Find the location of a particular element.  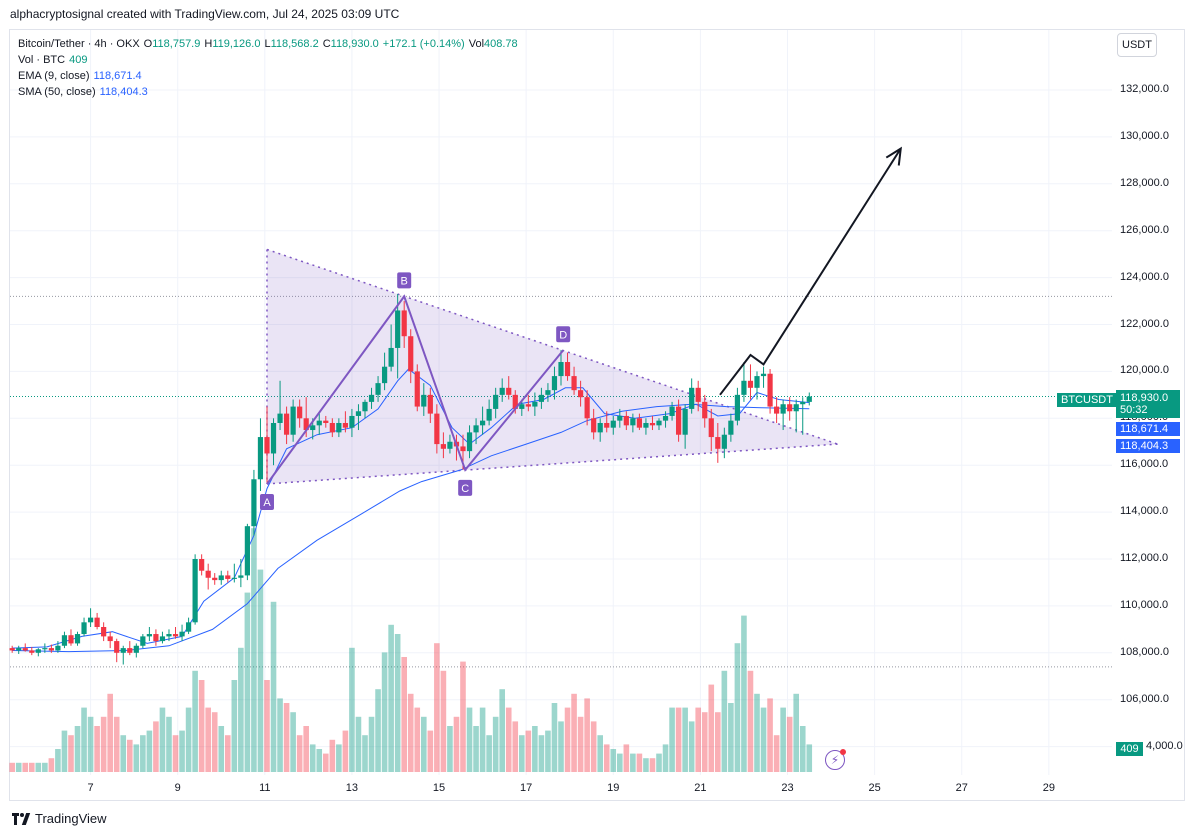

price-tick-label: 106,000.0 is located at coordinates (1144, 698).